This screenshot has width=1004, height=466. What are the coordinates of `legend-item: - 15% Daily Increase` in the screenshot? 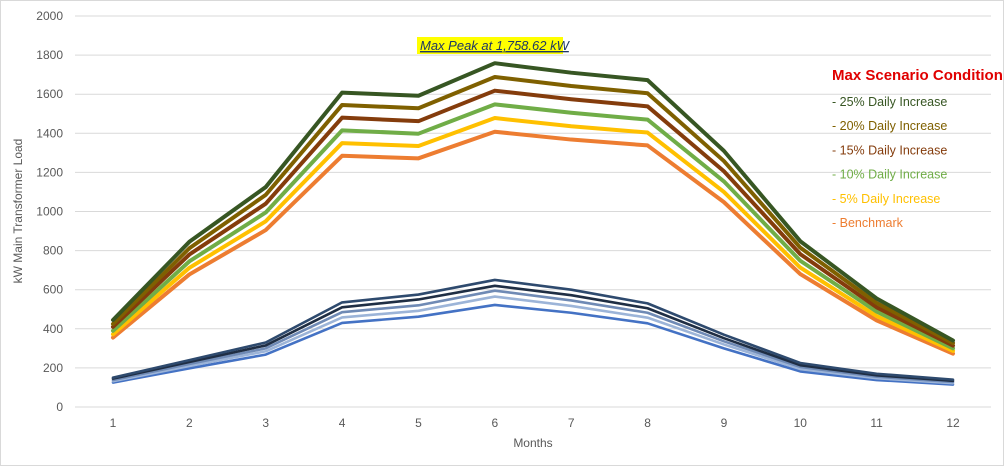 It's located at (889, 150).